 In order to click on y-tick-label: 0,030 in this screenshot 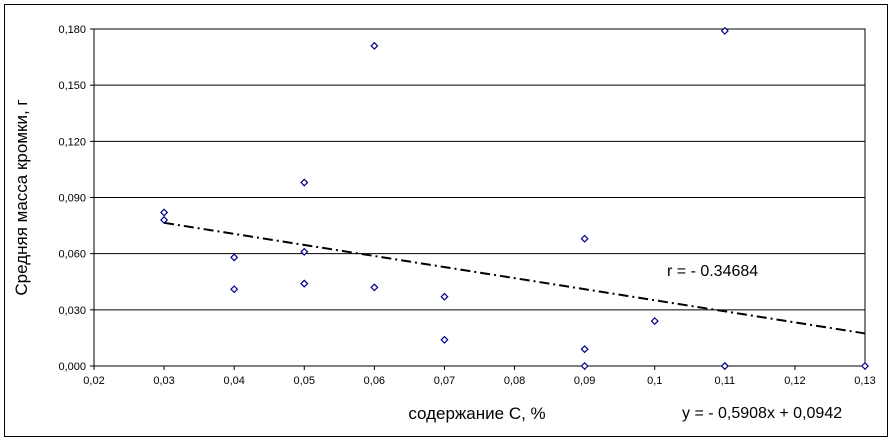, I will do `click(72, 311)`.